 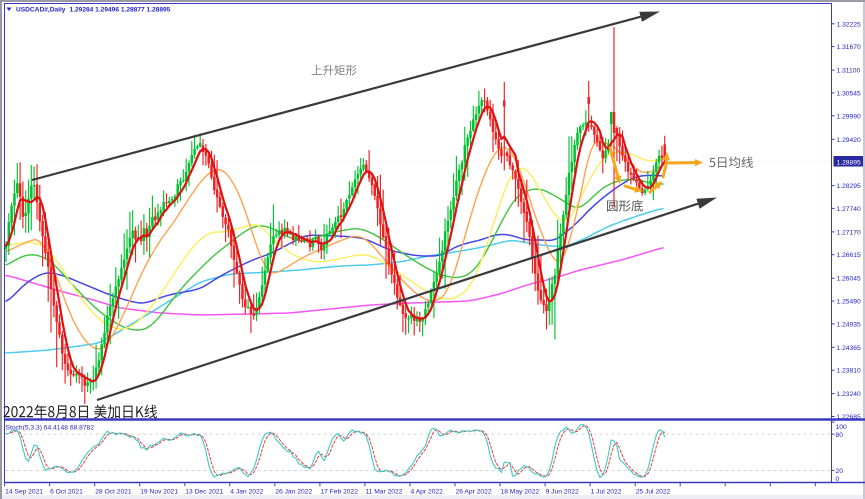 What do you see at coordinates (562, 492) in the screenshot?
I see `svg-text: 9 Jun 2022` at bounding box center [562, 492].